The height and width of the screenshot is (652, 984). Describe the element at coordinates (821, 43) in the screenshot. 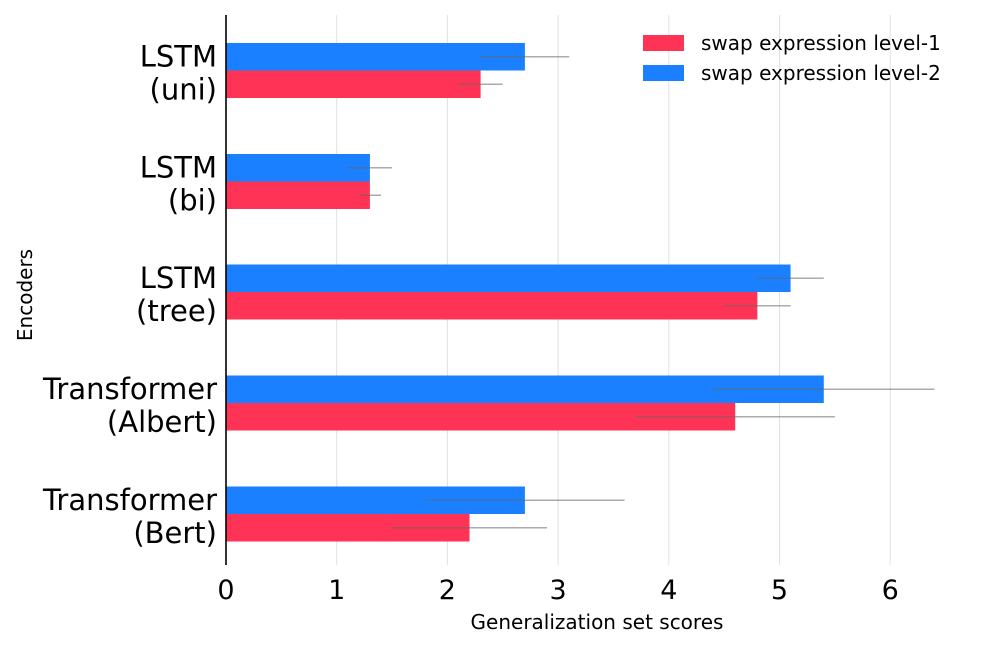

I see `legend-label: swap expression level-1` at that location.